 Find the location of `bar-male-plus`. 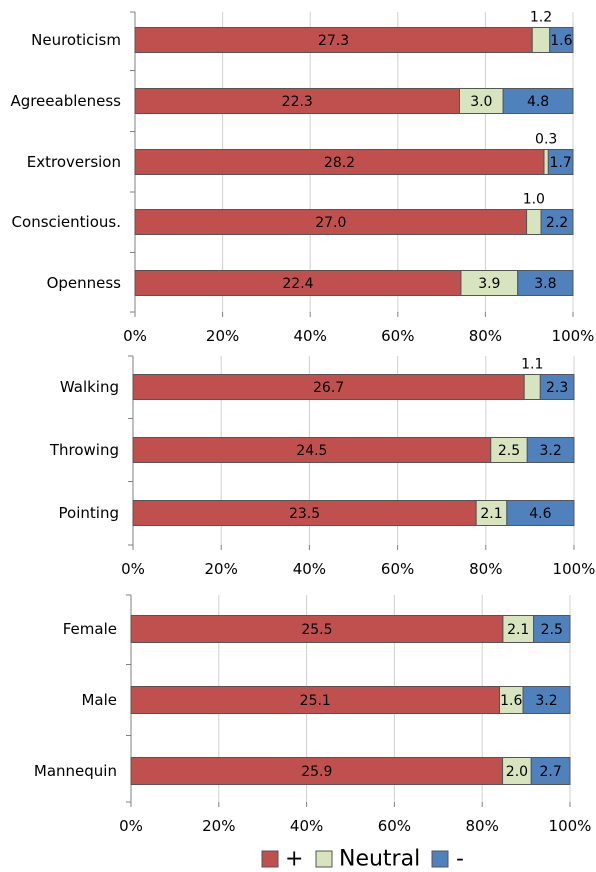

bar-male-plus is located at coordinates (315, 700).